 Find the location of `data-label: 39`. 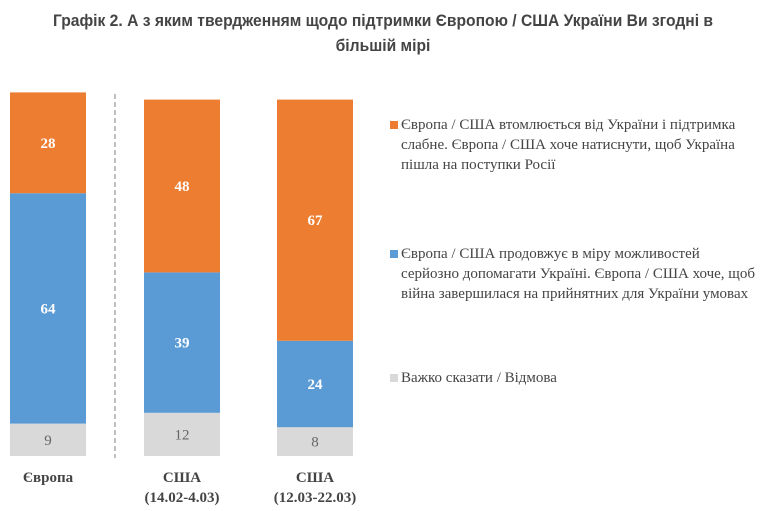

data-label: 39 is located at coordinates (182, 344).